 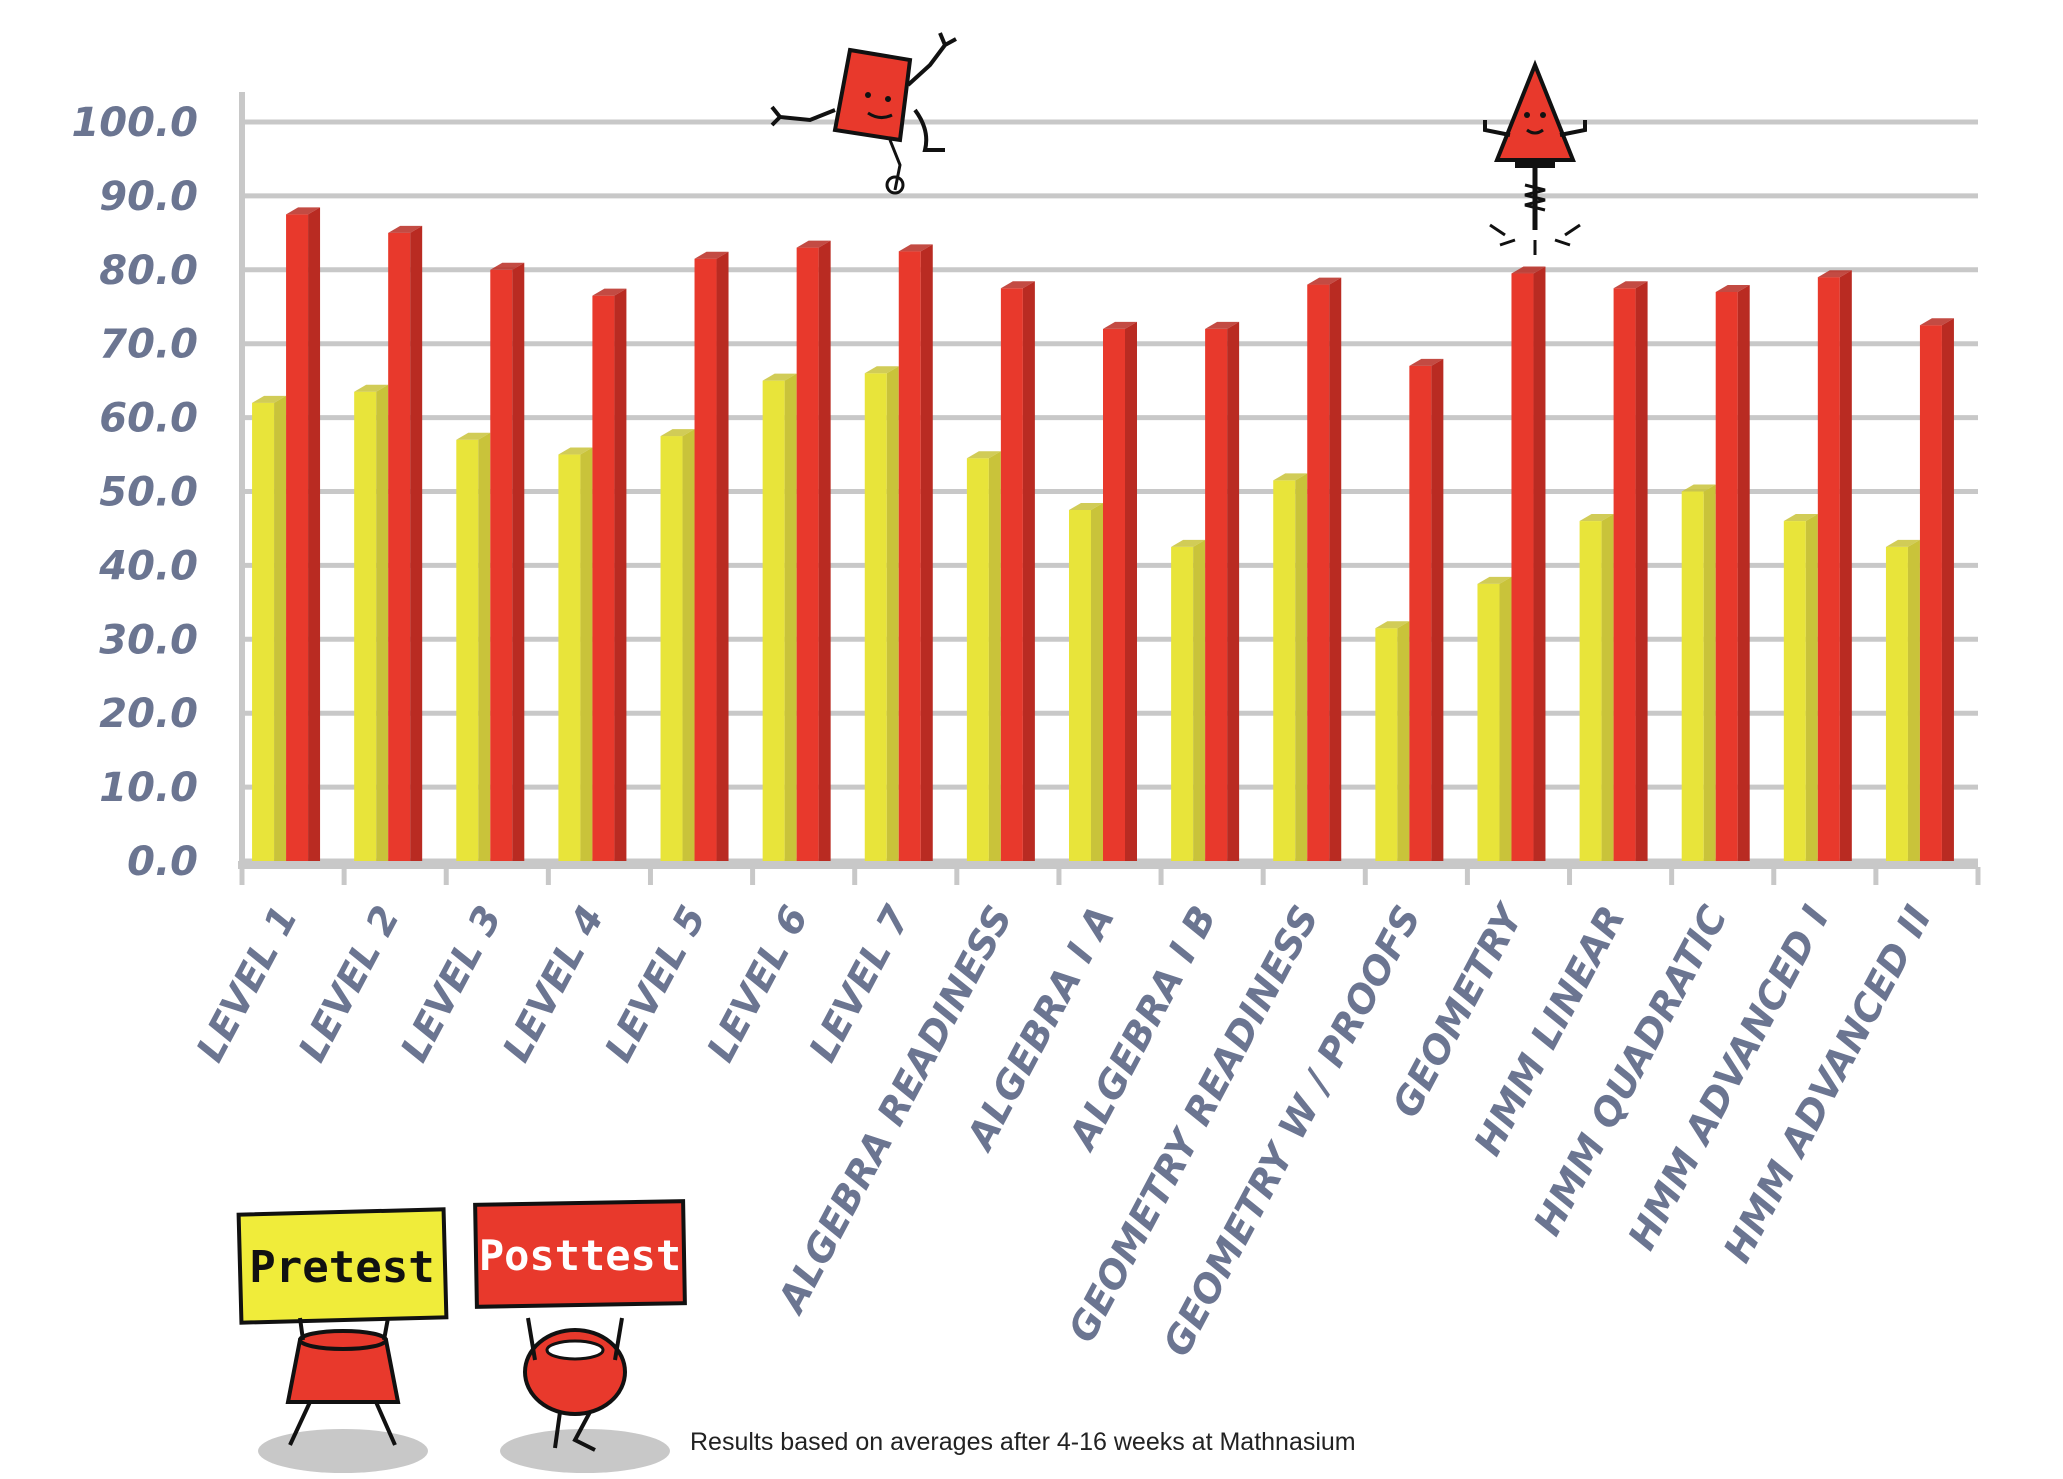 What do you see at coordinates (1630, 1070) in the screenshot?
I see `x-tick-label: HMM QUADRATIC` at bounding box center [1630, 1070].